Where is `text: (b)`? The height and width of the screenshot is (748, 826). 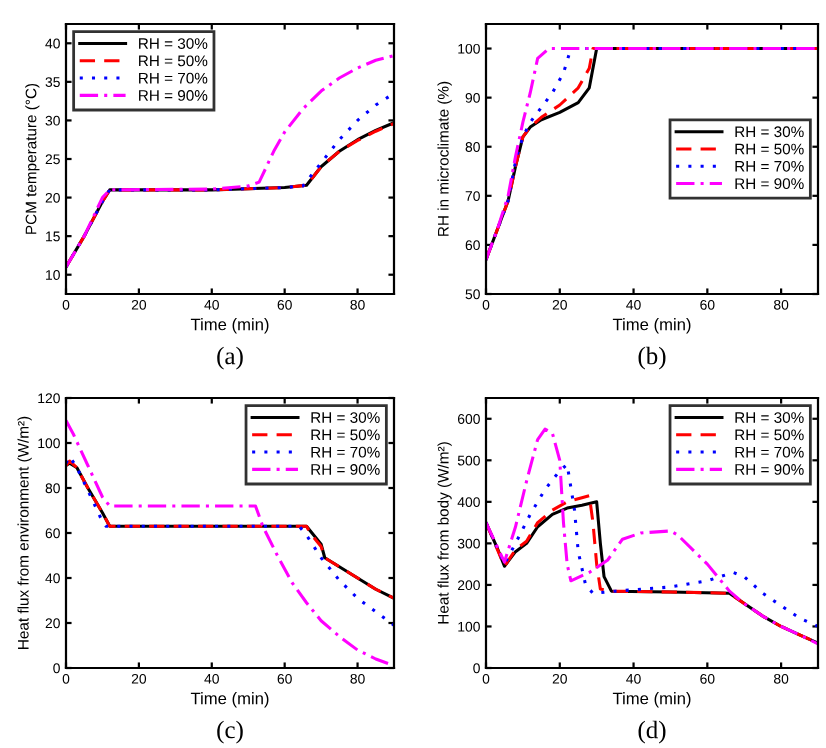 text: (b) is located at coordinates (652, 358).